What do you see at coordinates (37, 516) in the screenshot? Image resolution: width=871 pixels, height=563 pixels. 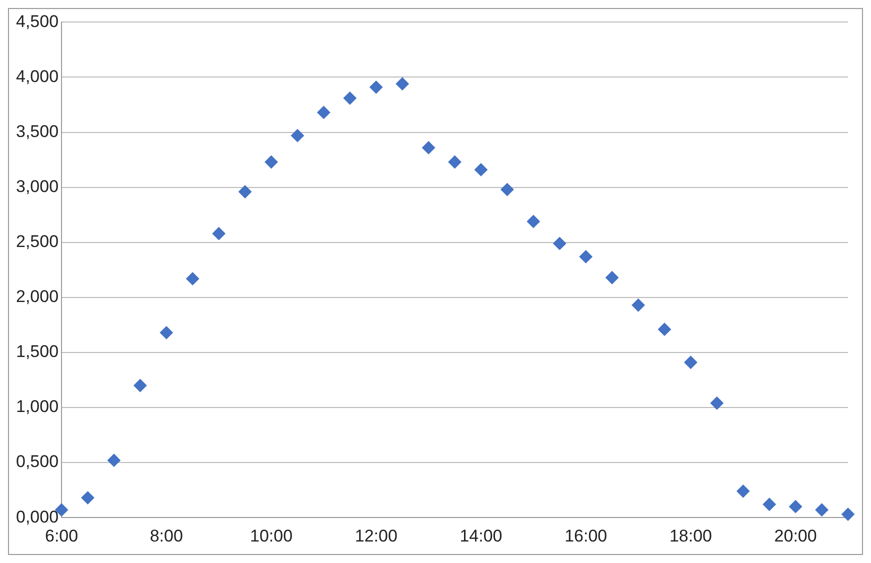 I see `y-tick-label: 0,000` at bounding box center [37, 516].